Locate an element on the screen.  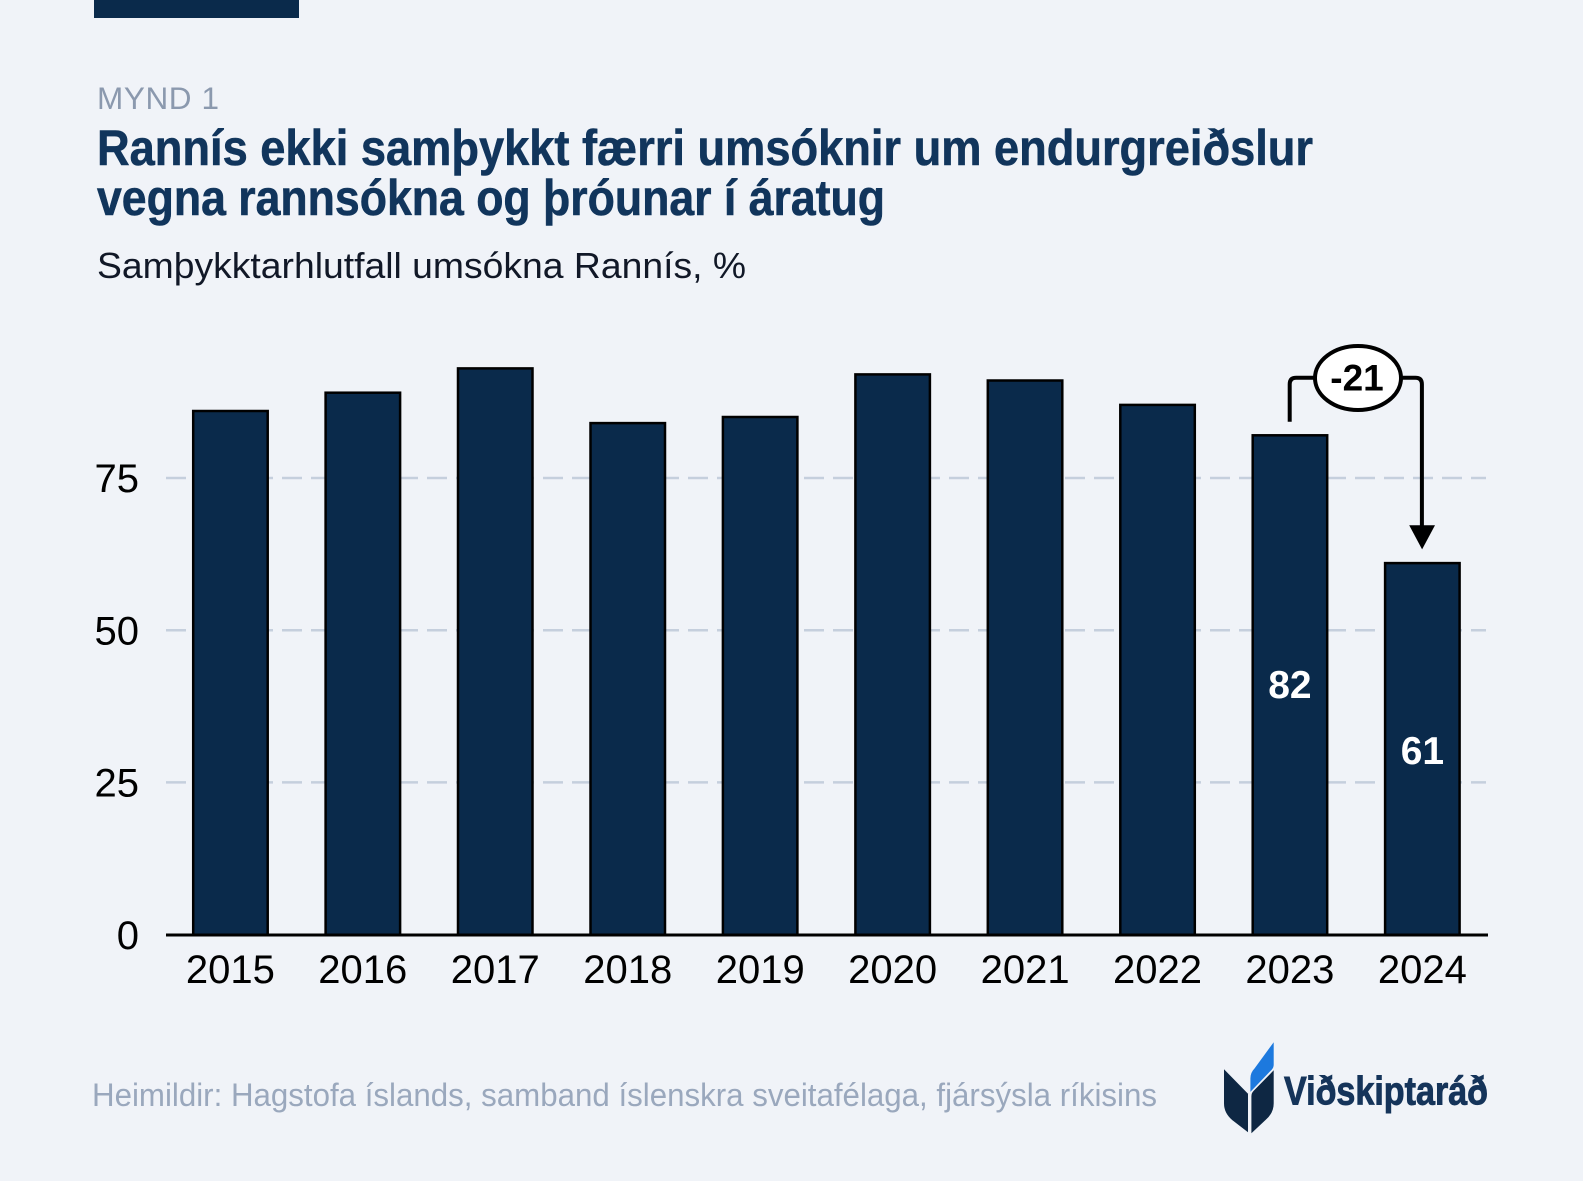
svg-text: 2016 is located at coordinates (362, 970).